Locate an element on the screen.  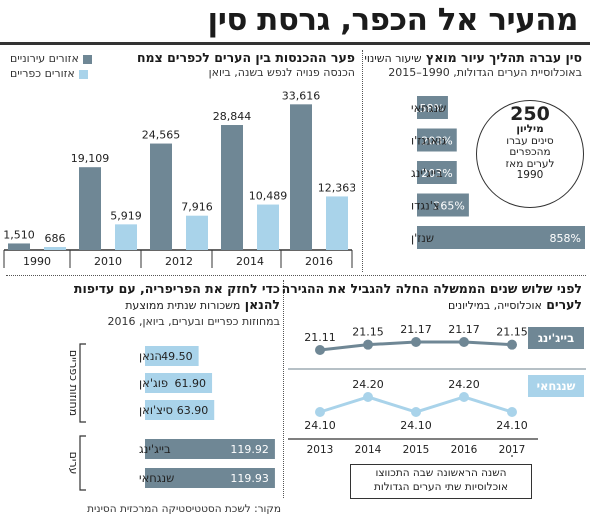
label-beijing-2015: 21.17 is located at coordinates (416, 329).